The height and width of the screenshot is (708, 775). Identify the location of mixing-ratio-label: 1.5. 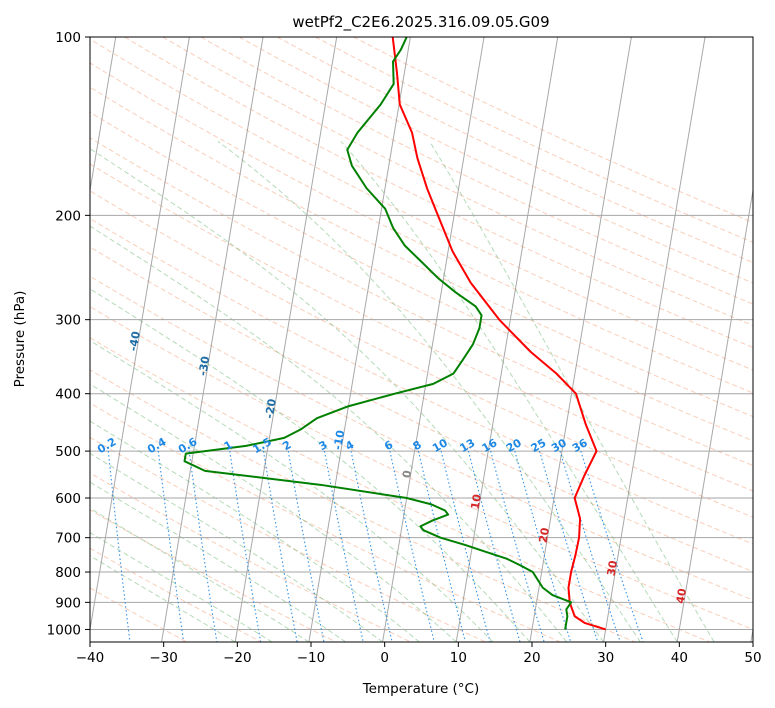
(261, 445).